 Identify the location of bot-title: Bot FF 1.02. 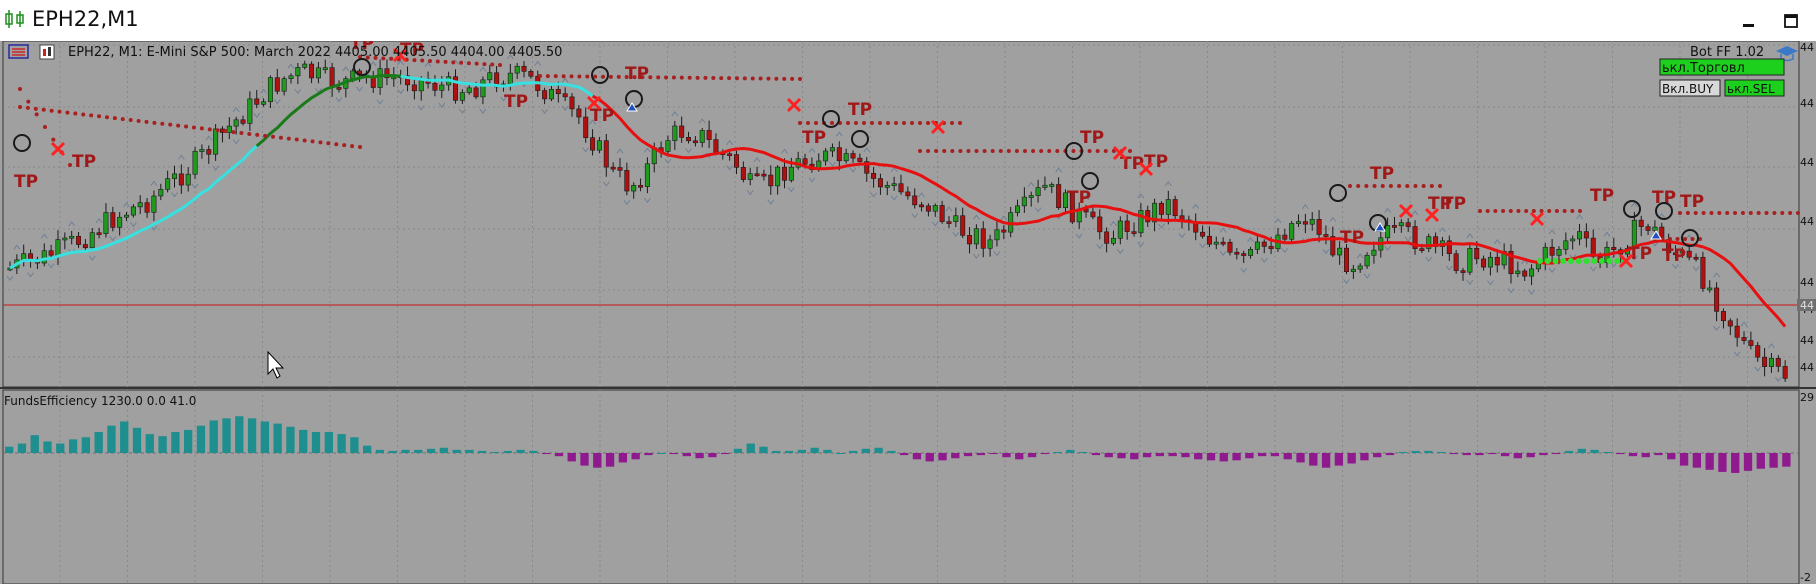
(1727, 52).